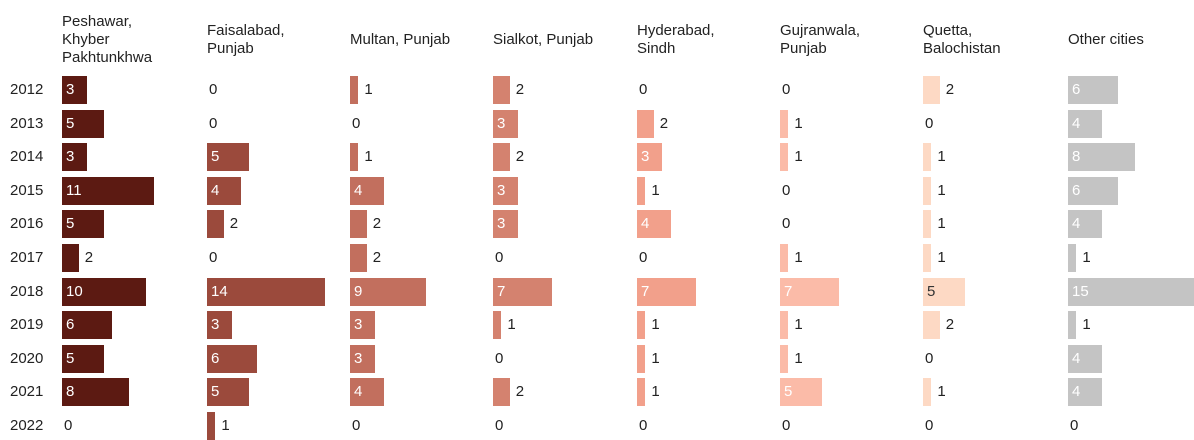  What do you see at coordinates (962, 39) in the screenshot?
I see `series-name: Quetta, Balochistan` at bounding box center [962, 39].